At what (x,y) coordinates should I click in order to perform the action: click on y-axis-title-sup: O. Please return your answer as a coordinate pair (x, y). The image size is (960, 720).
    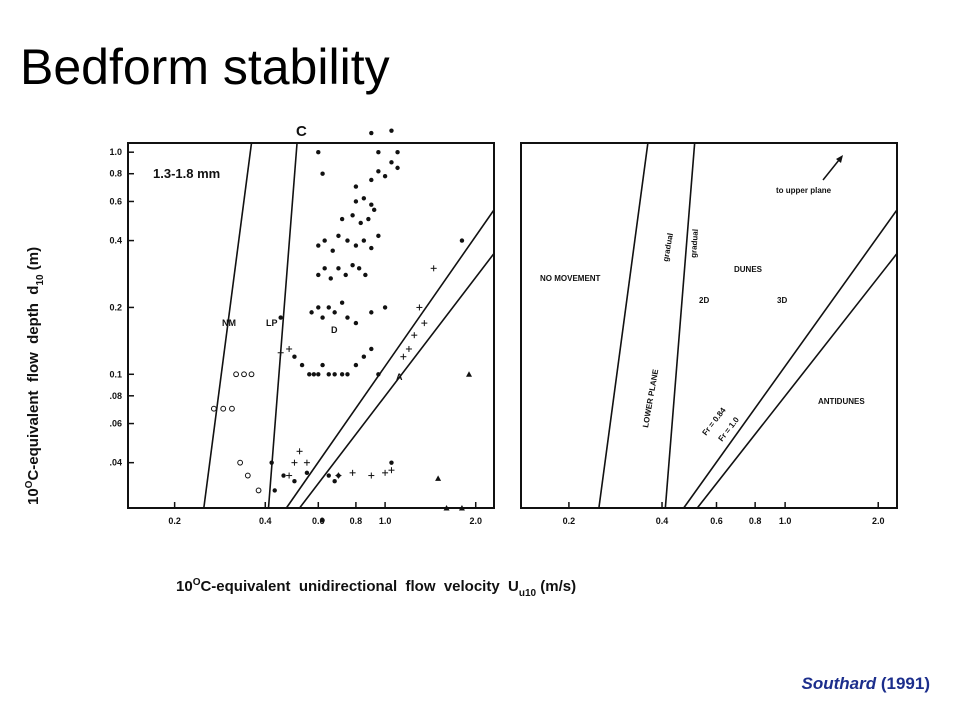
    Looking at the image, I should click on (29, 484).